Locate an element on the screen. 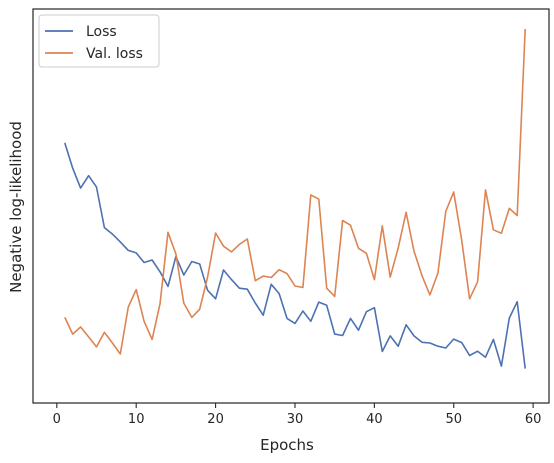  legend: Loss Val. loss is located at coordinates (99, 41).